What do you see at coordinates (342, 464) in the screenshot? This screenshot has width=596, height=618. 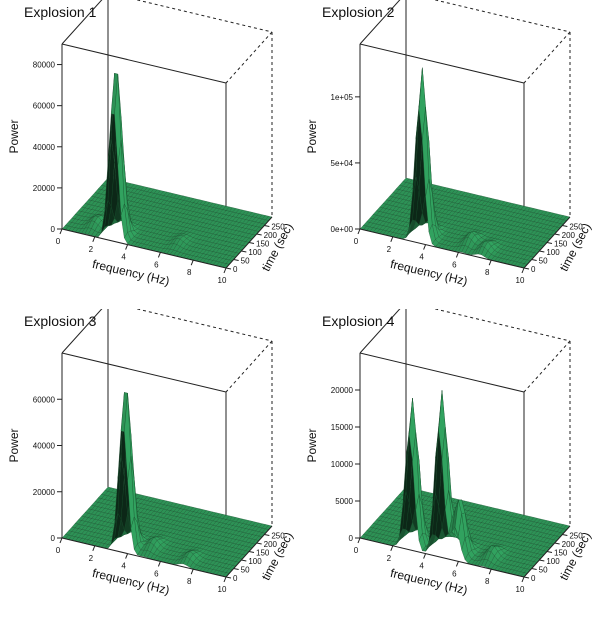 I see `z-tick-label: 10000` at bounding box center [342, 464].